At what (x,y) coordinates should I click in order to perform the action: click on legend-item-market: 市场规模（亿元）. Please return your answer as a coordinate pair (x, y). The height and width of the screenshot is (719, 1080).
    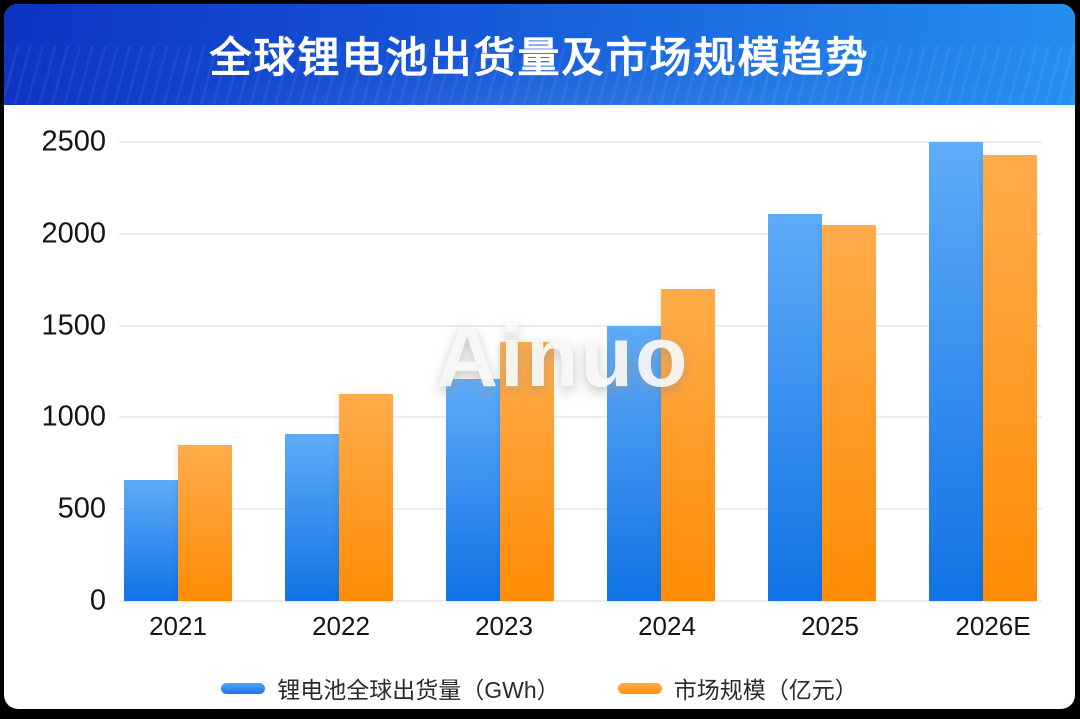
    Looking at the image, I should click on (737, 688).